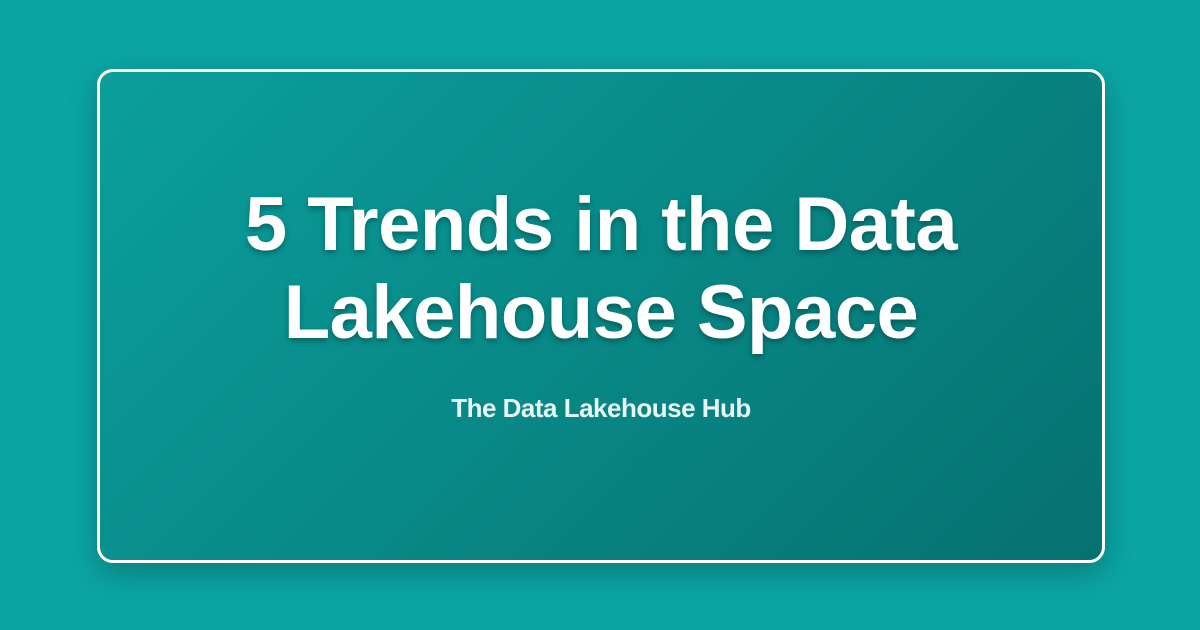  Describe the element at coordinates (601, 224) in the screenshot. I see `title-line-1: 5 Trends in the Data` at that location.